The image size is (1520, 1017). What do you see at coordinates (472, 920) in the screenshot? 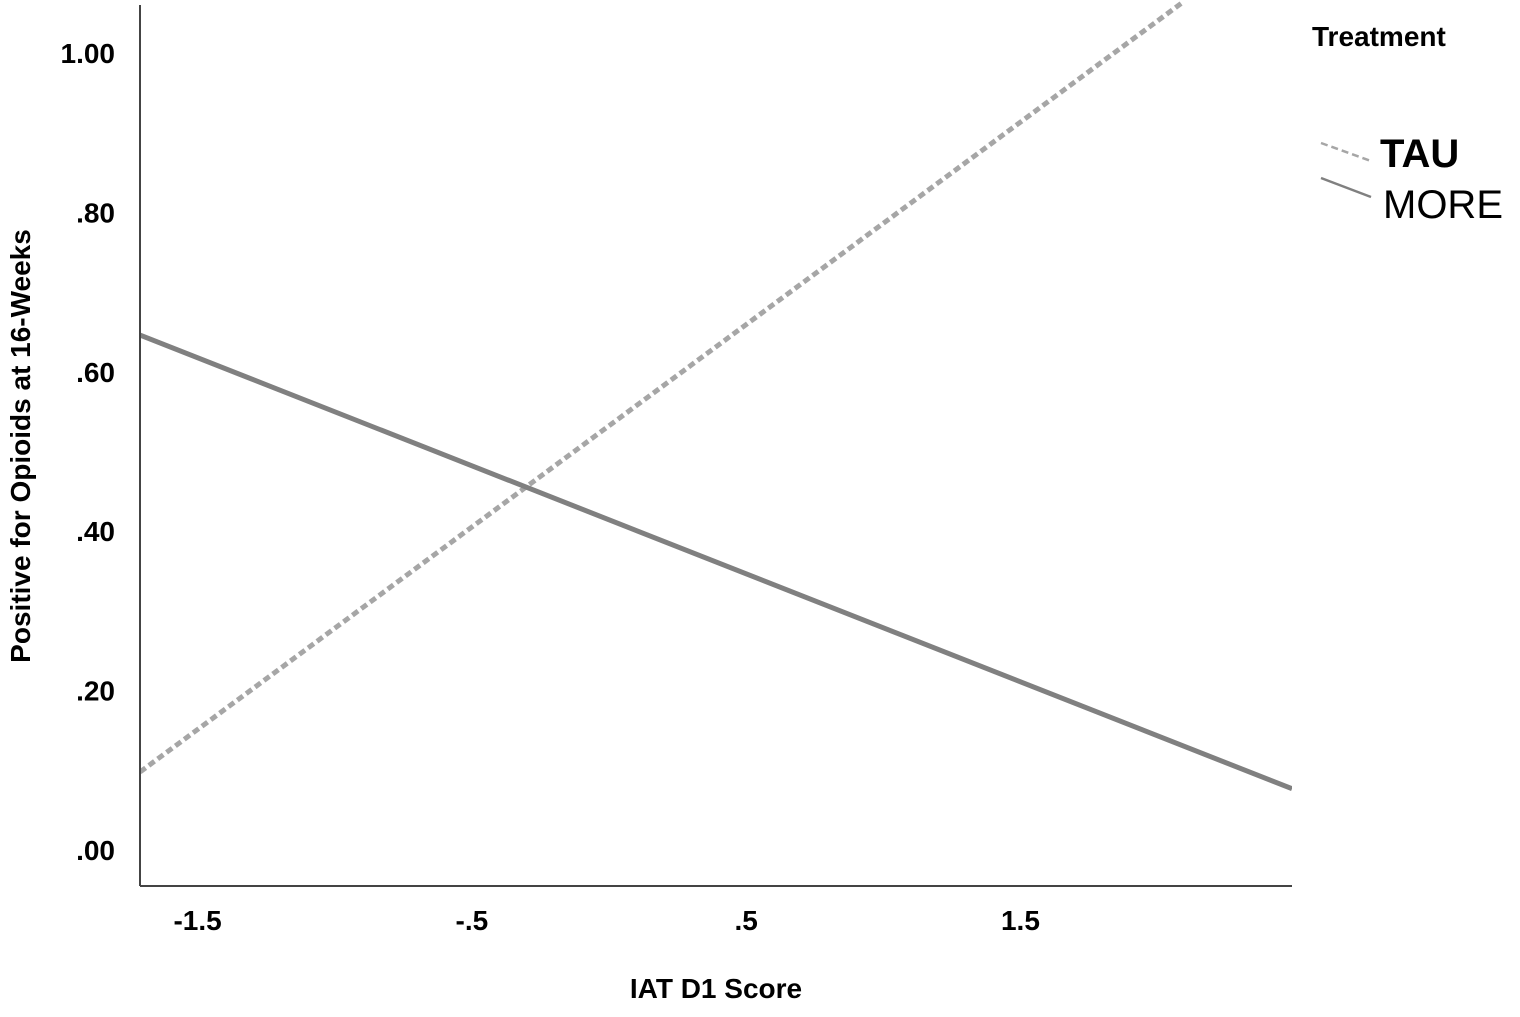
I see `x-tick-label: -.5` at bounding box center [472, 920].